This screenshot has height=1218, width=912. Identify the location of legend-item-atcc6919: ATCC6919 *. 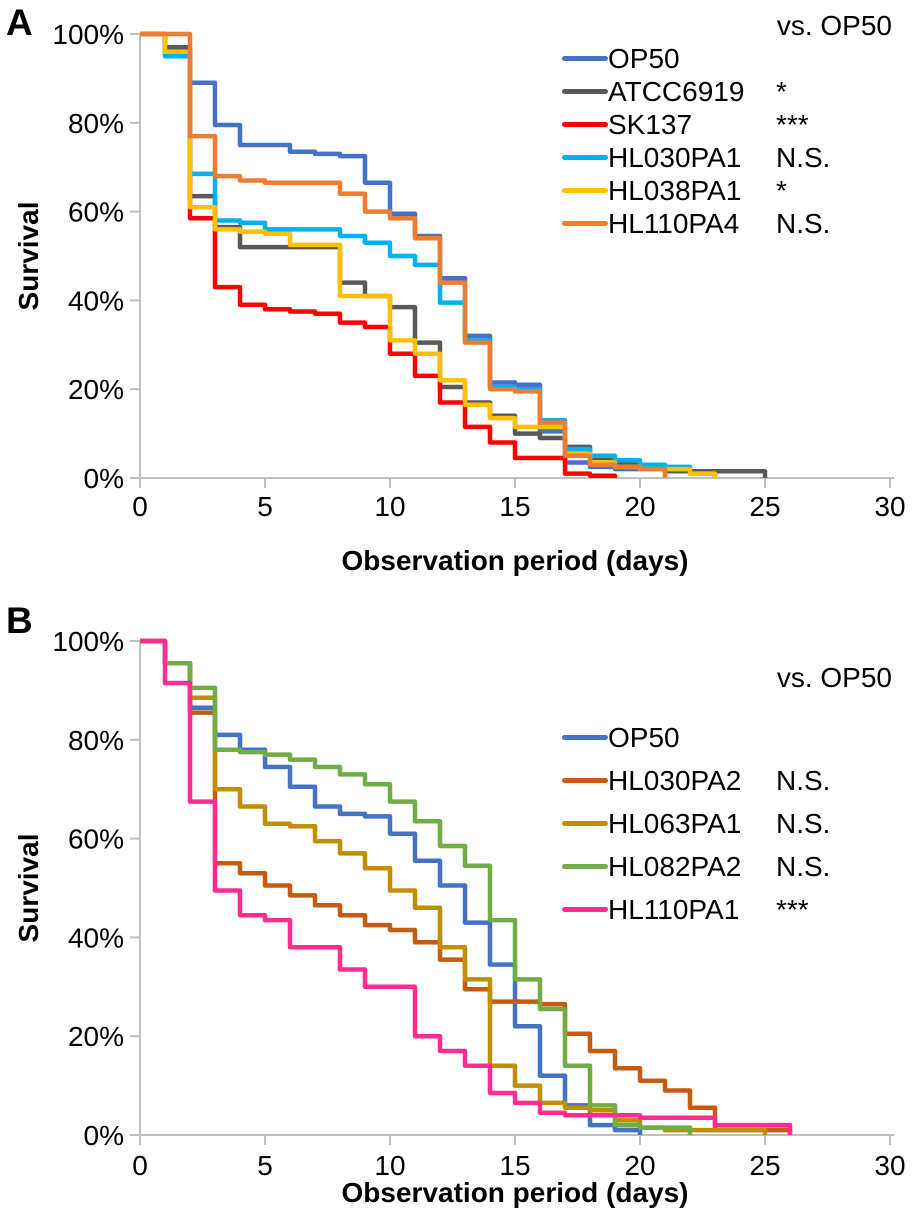
(734, 91).